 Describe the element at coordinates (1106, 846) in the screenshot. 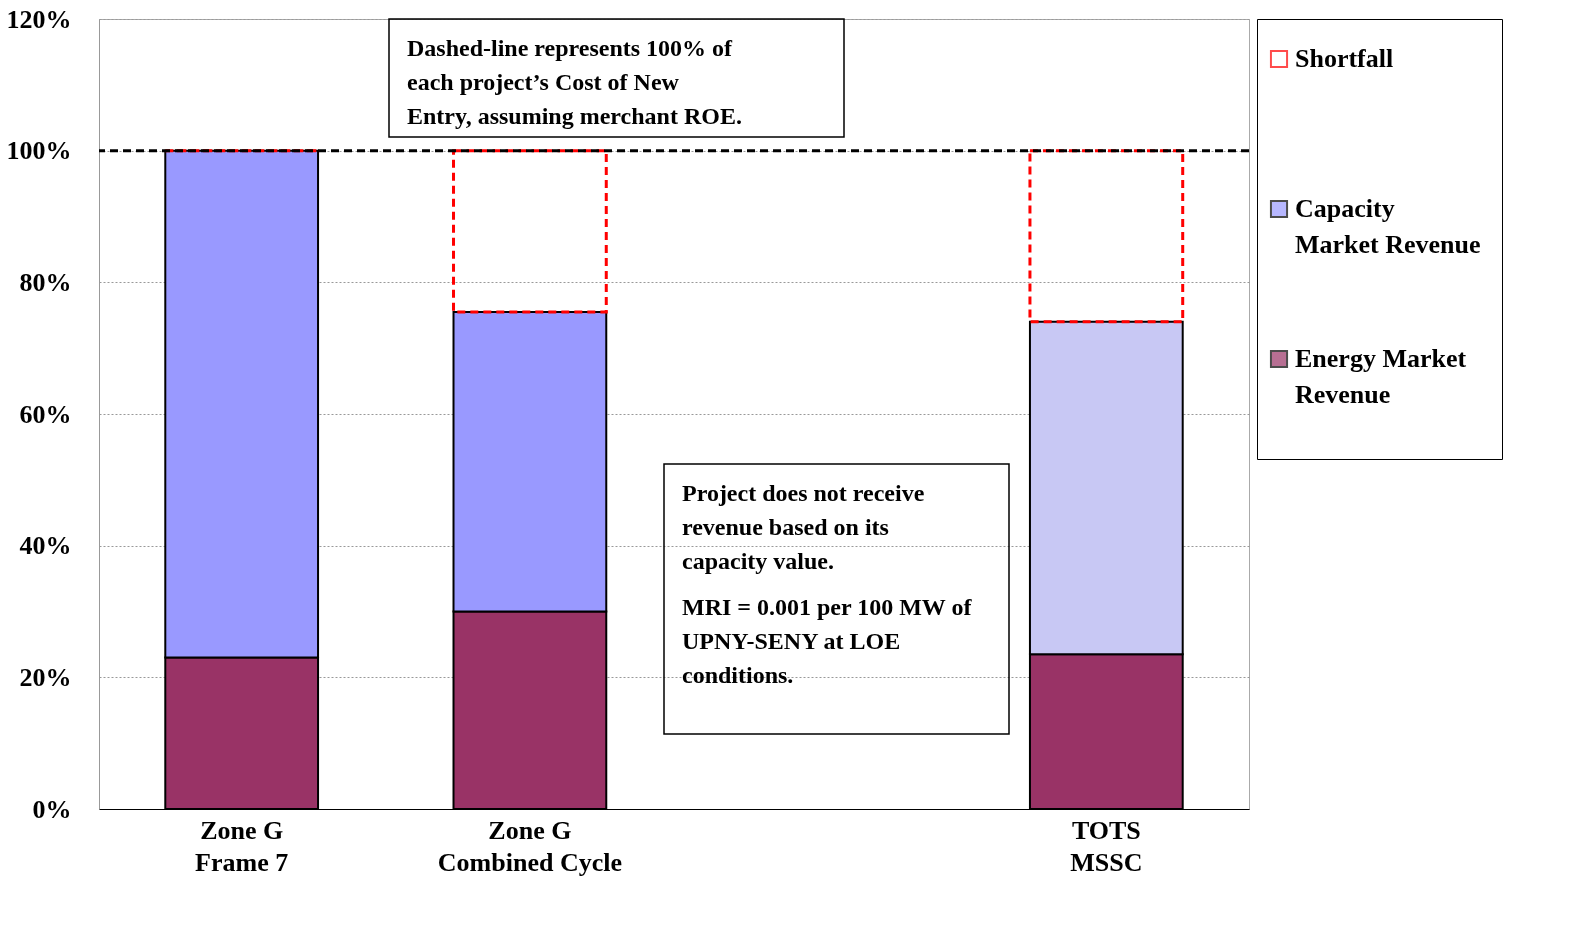

I see `x-tick-label: TOTS MSSC` at that location.